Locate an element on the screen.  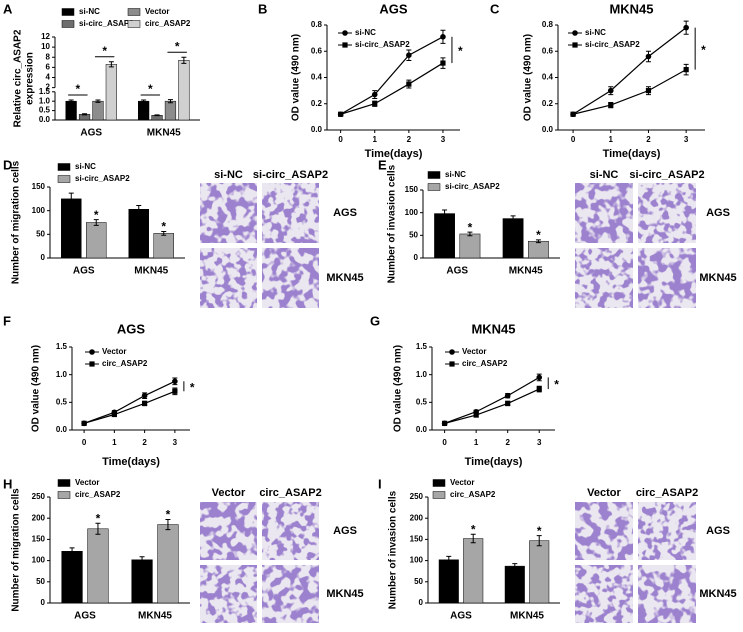
image-column-label: si-NC is located at coordinates (228, 175).